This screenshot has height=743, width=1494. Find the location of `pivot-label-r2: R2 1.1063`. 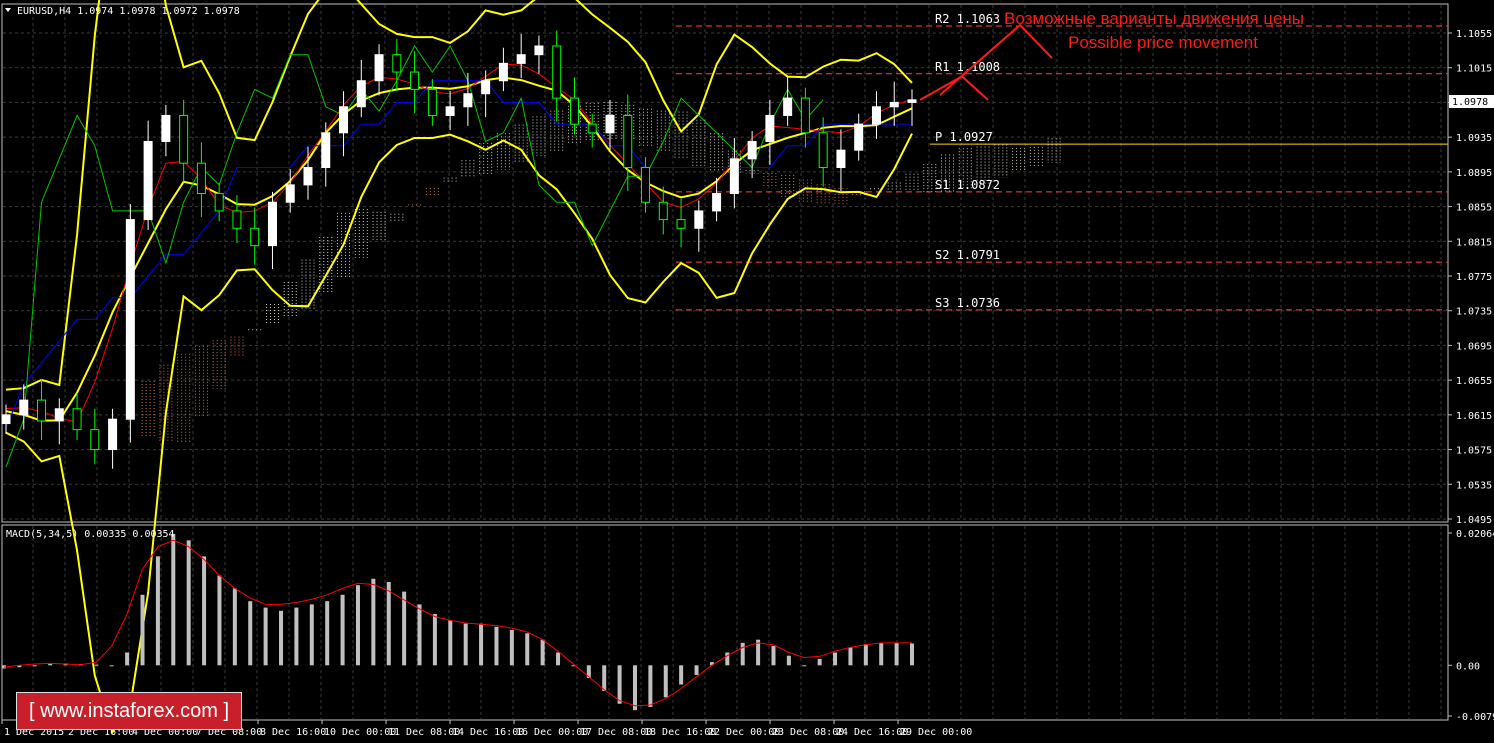

pivot-label-r2: R2 1.1063 is located at coordinates (967, 19).